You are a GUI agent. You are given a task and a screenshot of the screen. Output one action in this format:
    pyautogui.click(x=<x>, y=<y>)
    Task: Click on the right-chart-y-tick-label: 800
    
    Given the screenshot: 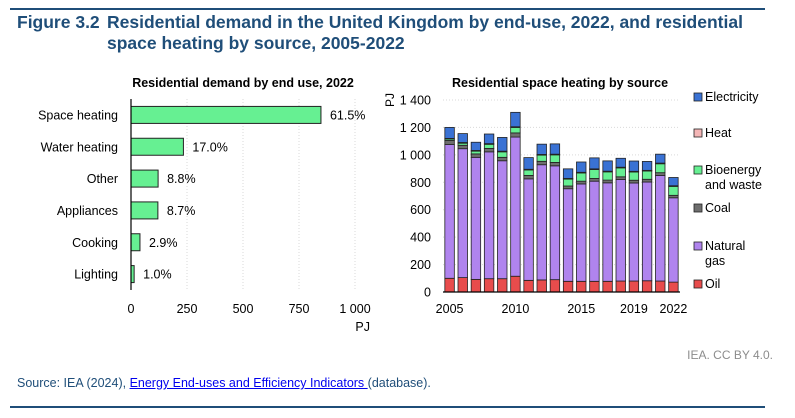 What is the action you would take?
    pyautogui.click(x=420, y=183)
    